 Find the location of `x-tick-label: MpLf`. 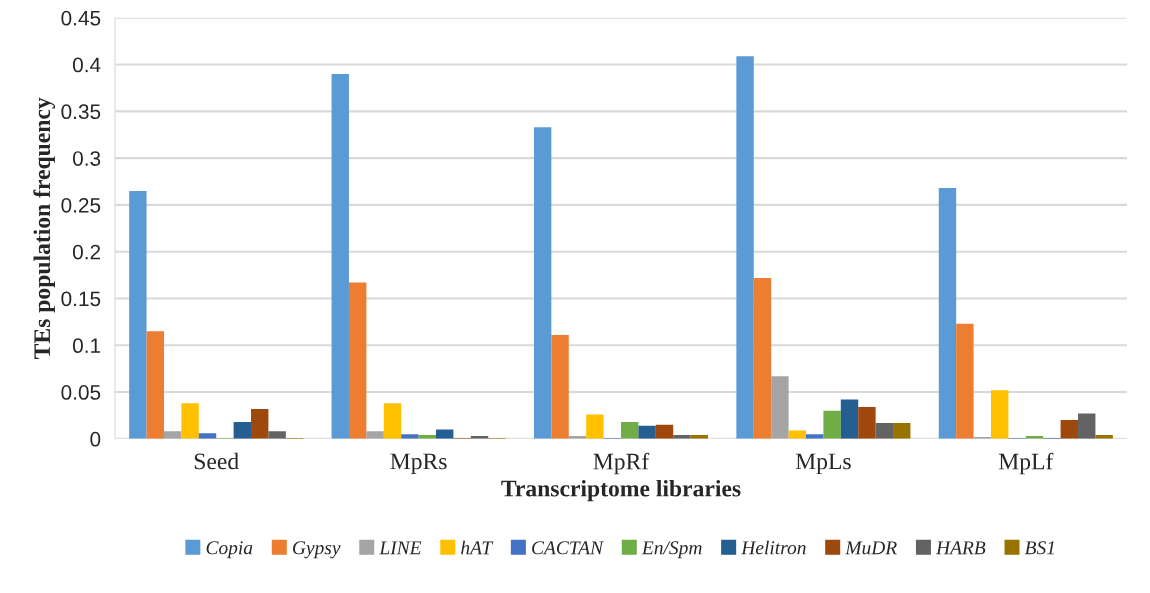

x-tick-label: MpLf is located at coordinates (1026, 463).